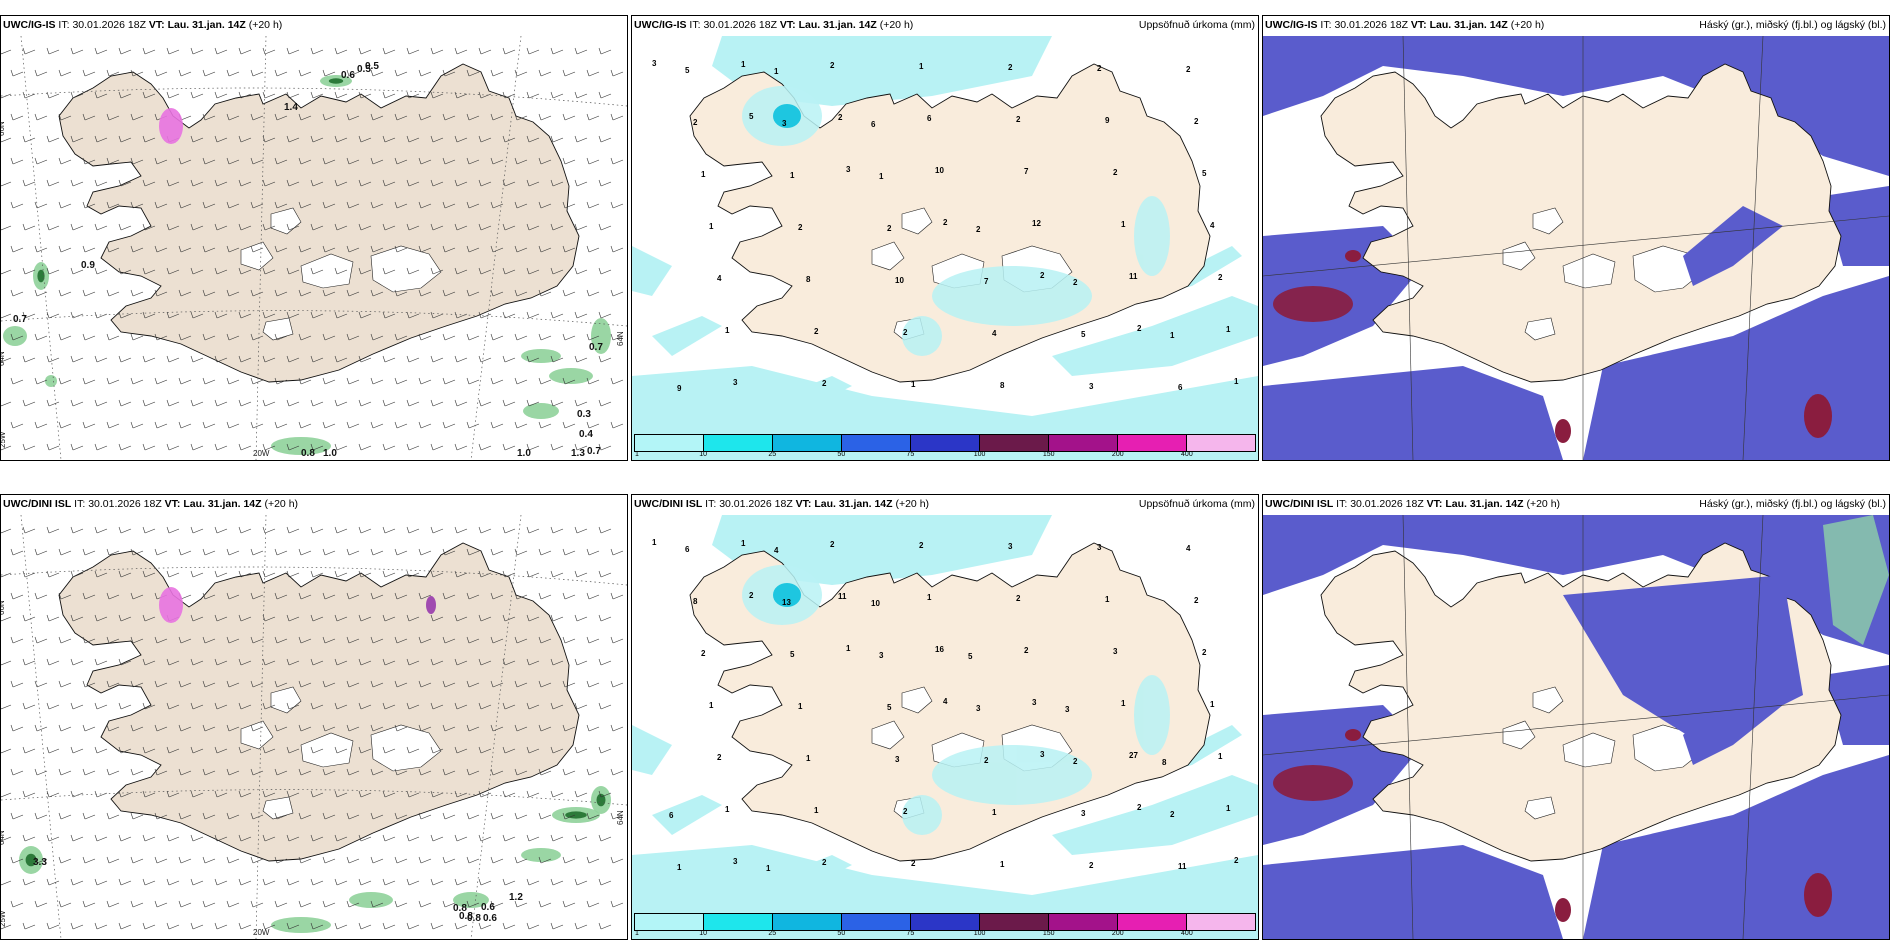  I want to click on colorbar-tick-label: 25, so click(772, 454).